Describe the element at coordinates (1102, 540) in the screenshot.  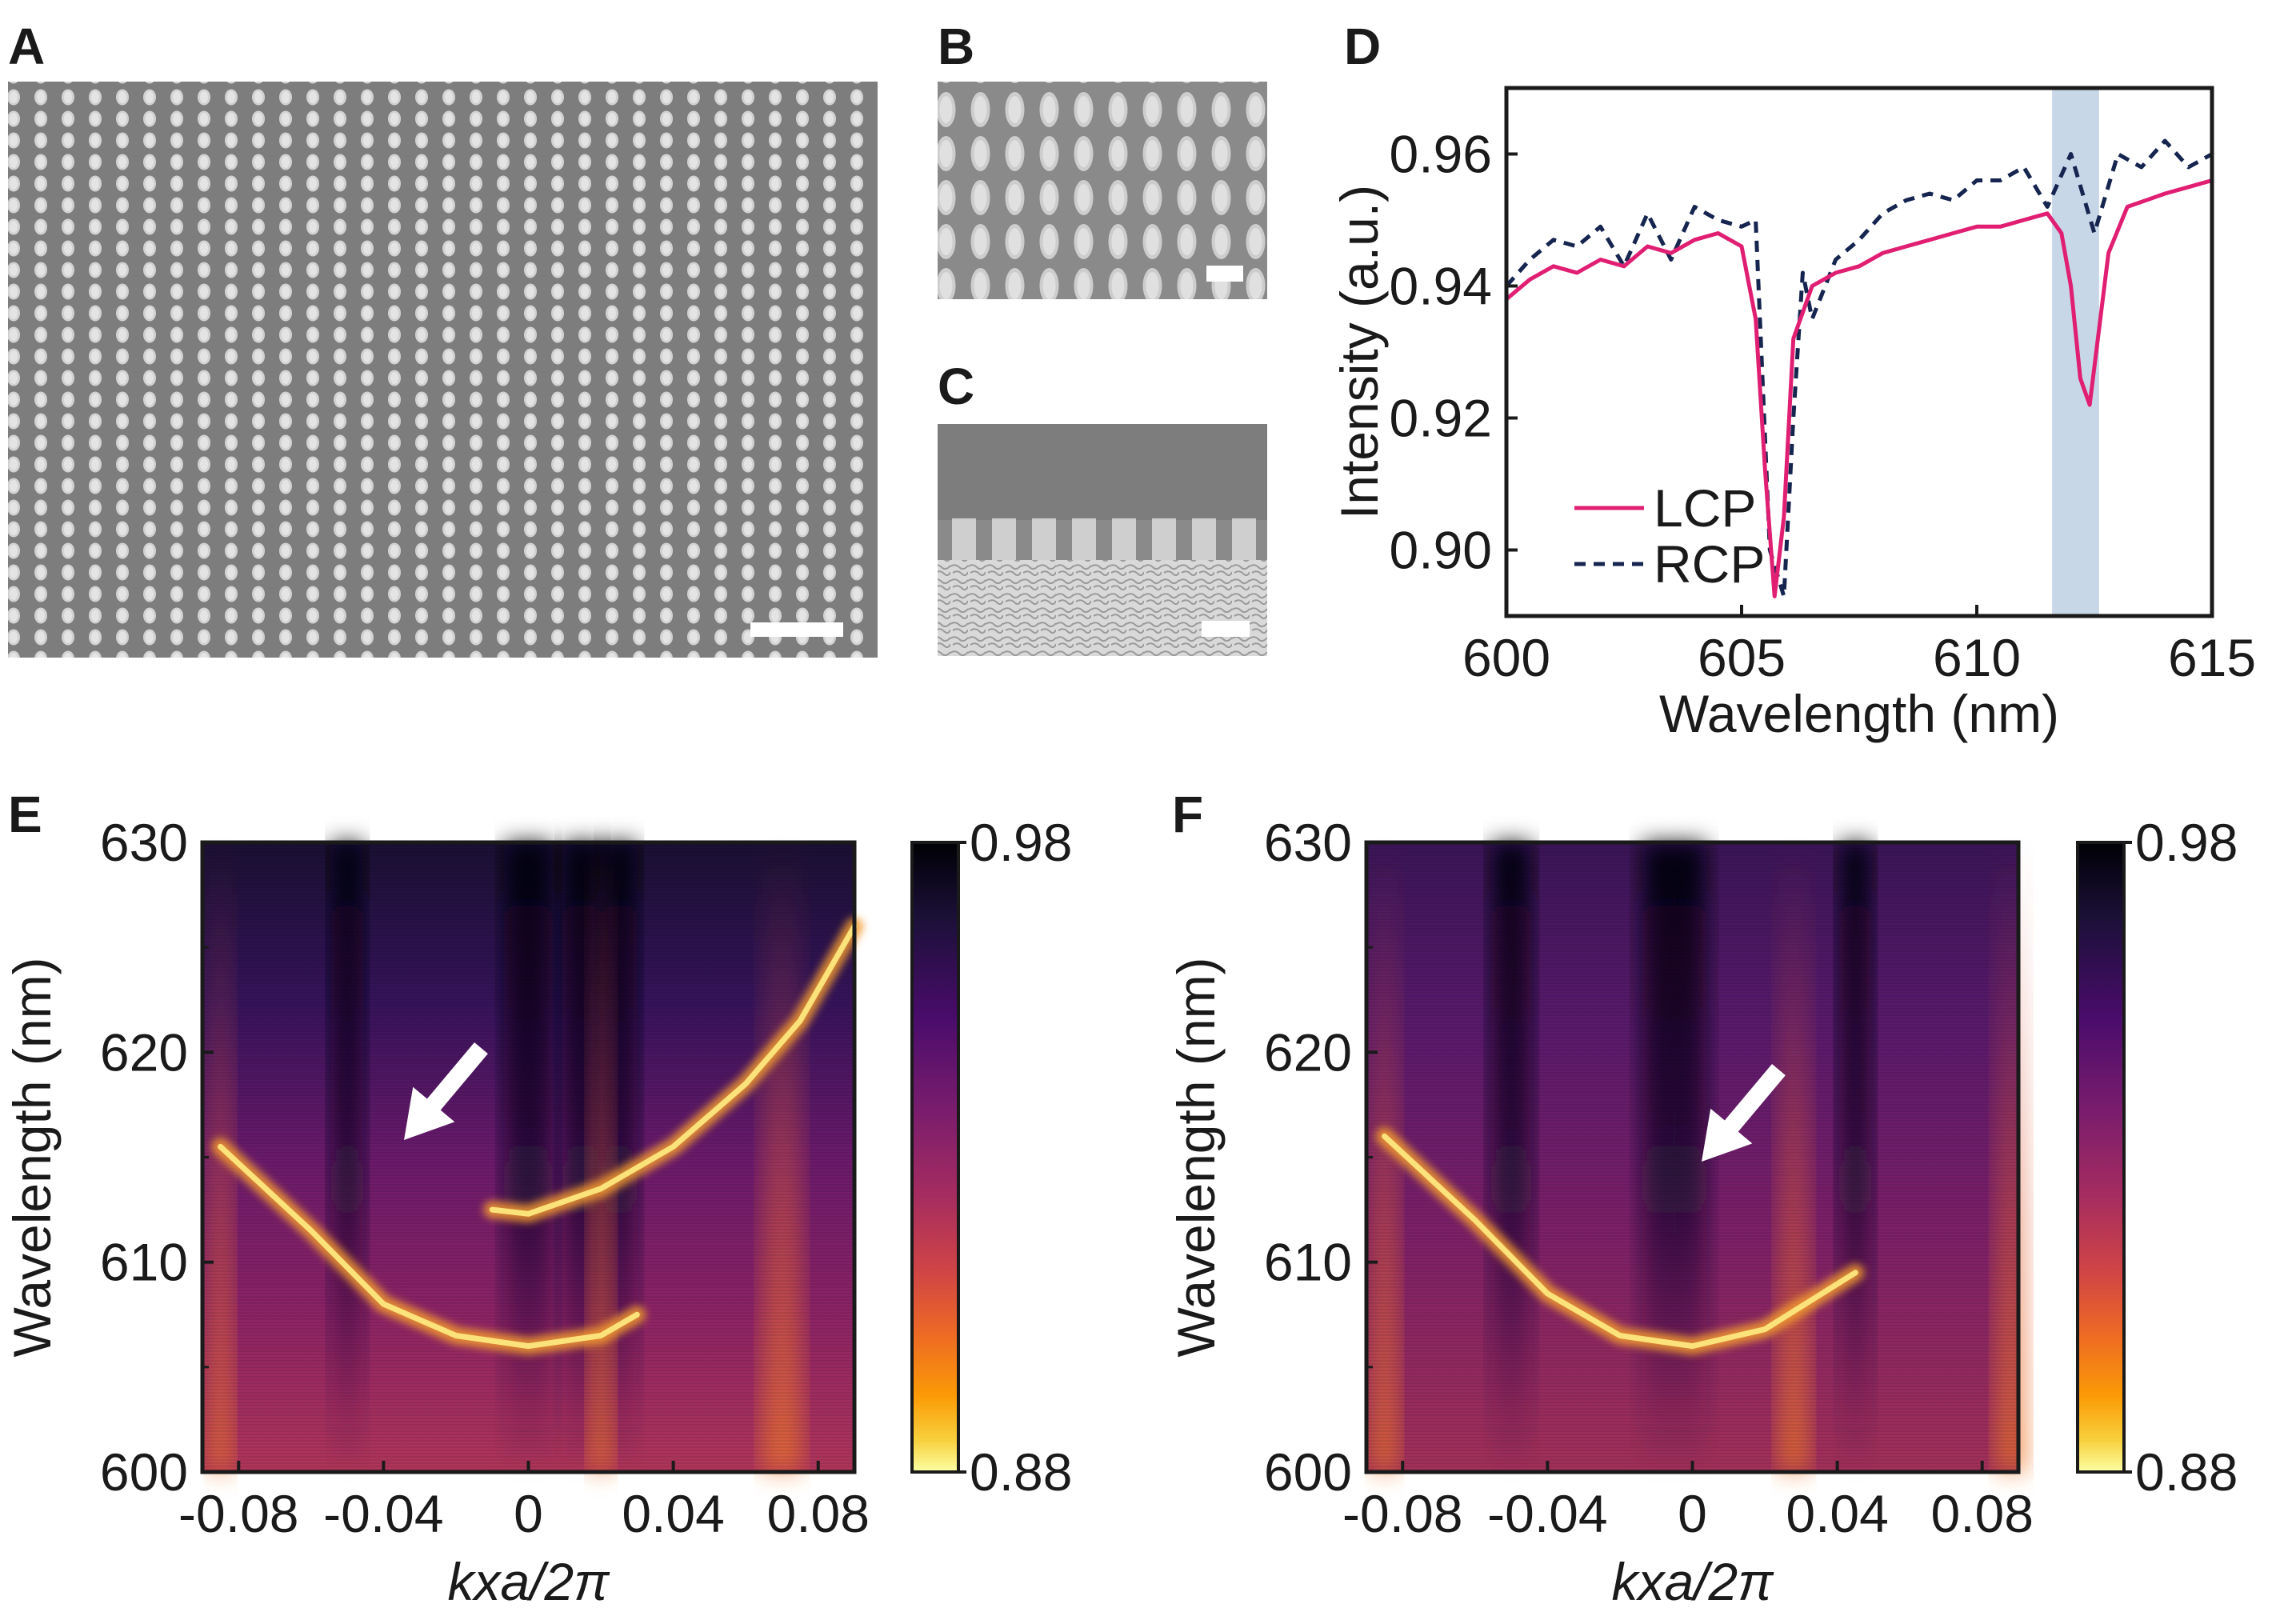
I see `sem-image-cross-section` at that location.